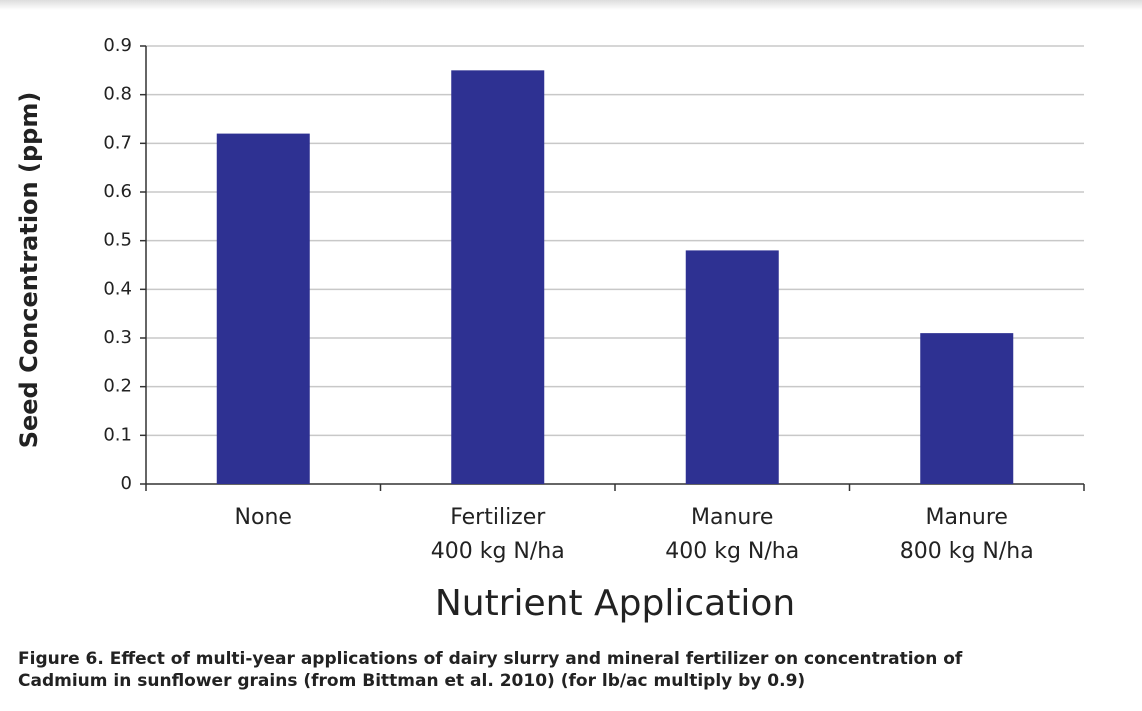 The width and height of the screenshot is (1142, 711). Describe the element at coordinates (117, 191) in the screenshot. I see `y-tick-label: 0.6` at that location.